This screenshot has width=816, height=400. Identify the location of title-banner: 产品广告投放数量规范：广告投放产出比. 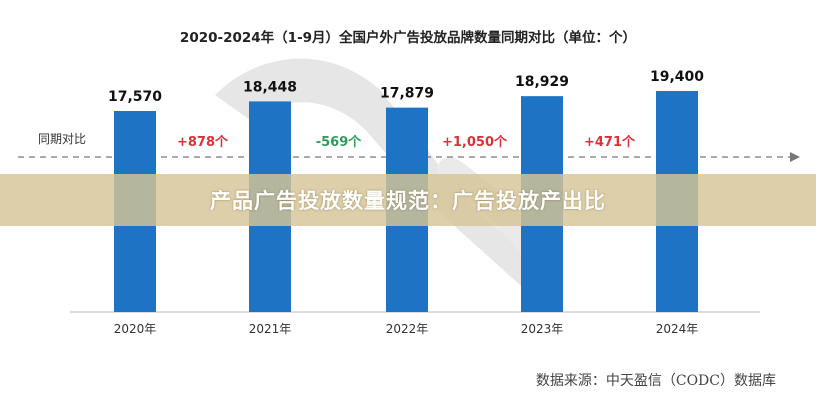
(408, 200).